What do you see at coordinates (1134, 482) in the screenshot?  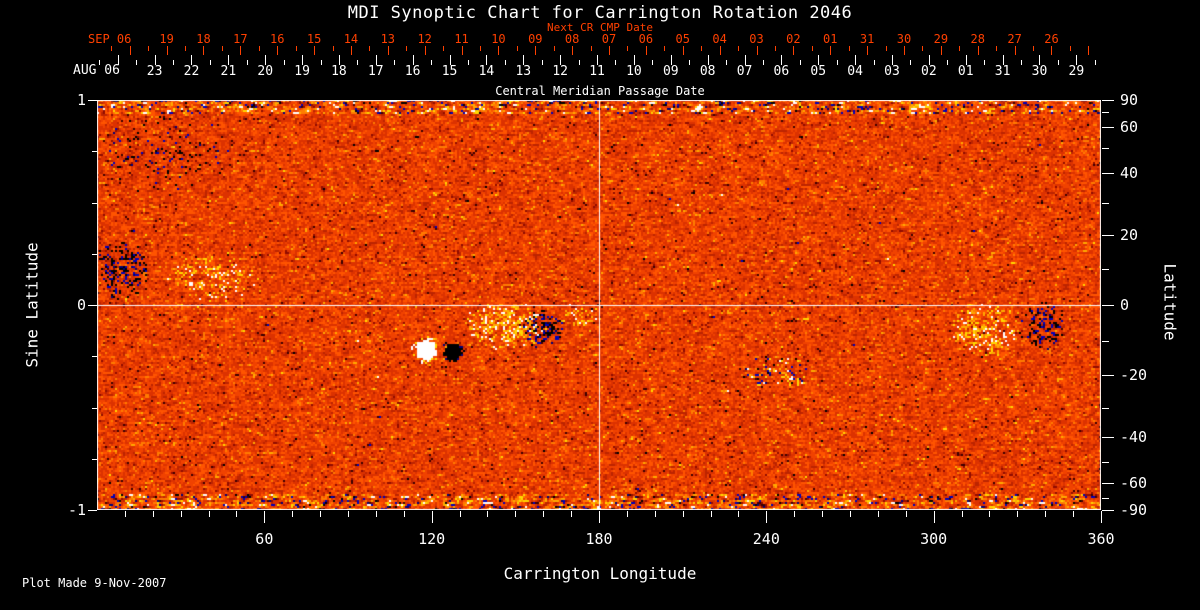 I see `right-axis-tick-label: -60` at bounding box center [1134, 482].